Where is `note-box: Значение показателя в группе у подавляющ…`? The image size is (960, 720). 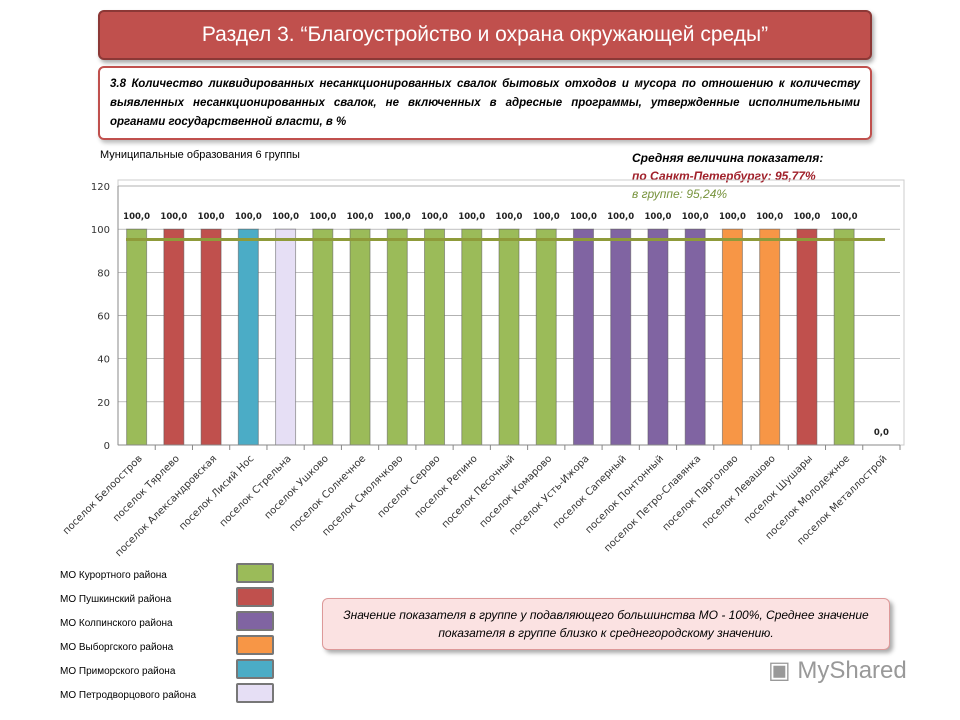
note-box: Значение показателя в группе у подавляющ… is located at coordinates (606, 624).